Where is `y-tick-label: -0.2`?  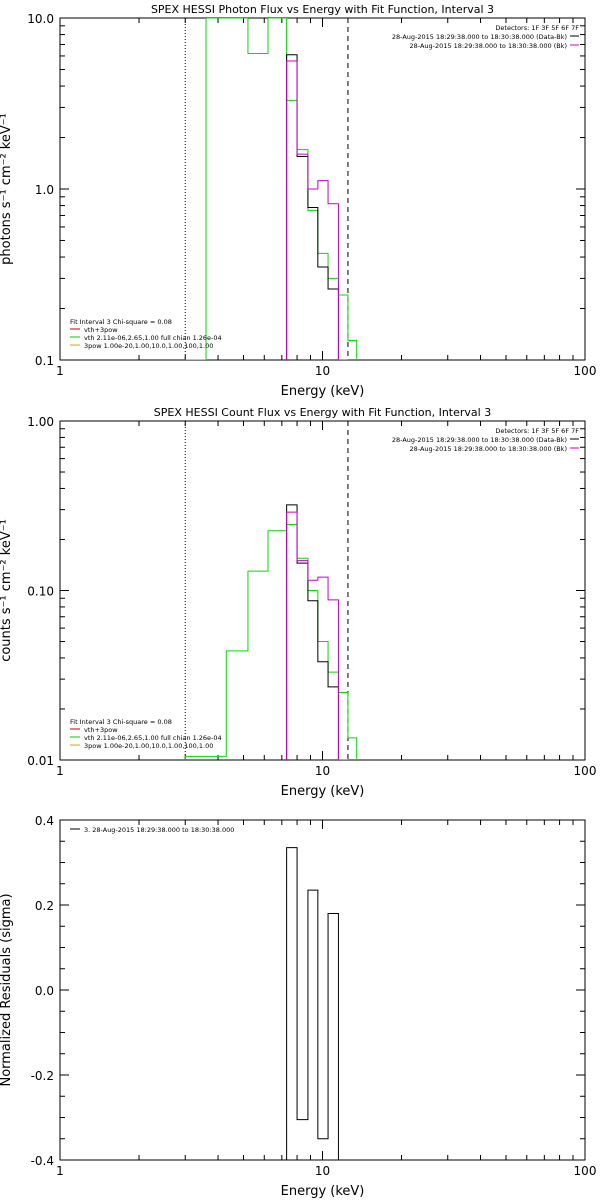 y-tick-label: -0.2 is located at coordinates (42, 1076).